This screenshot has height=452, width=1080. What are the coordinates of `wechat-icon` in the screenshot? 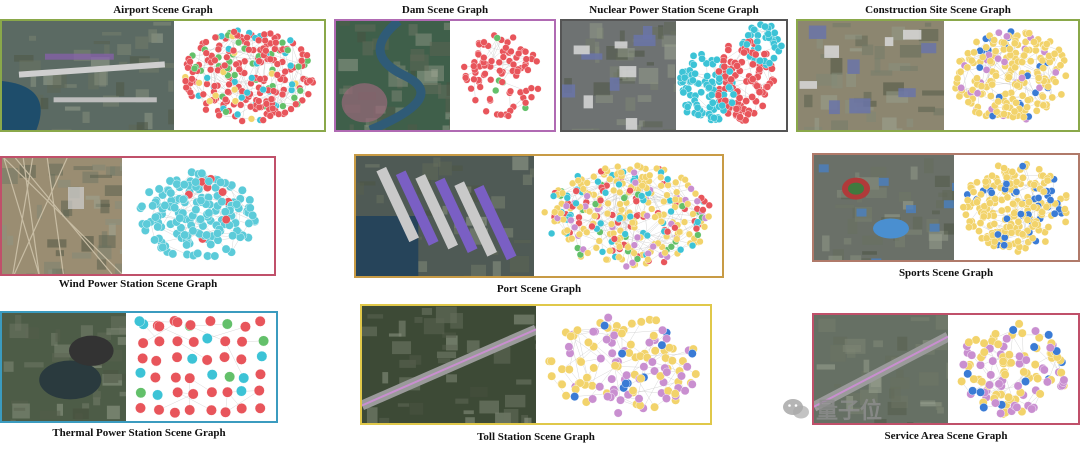 It's located at (796, 409).